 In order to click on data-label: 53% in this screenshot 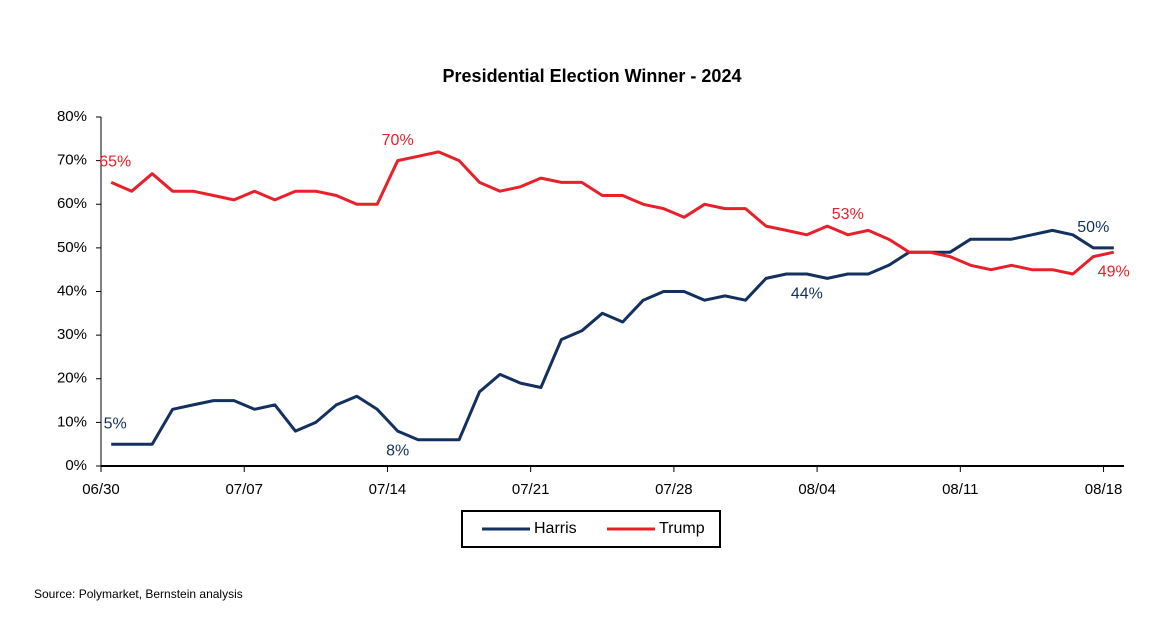, I will do `click(848, 214)`.